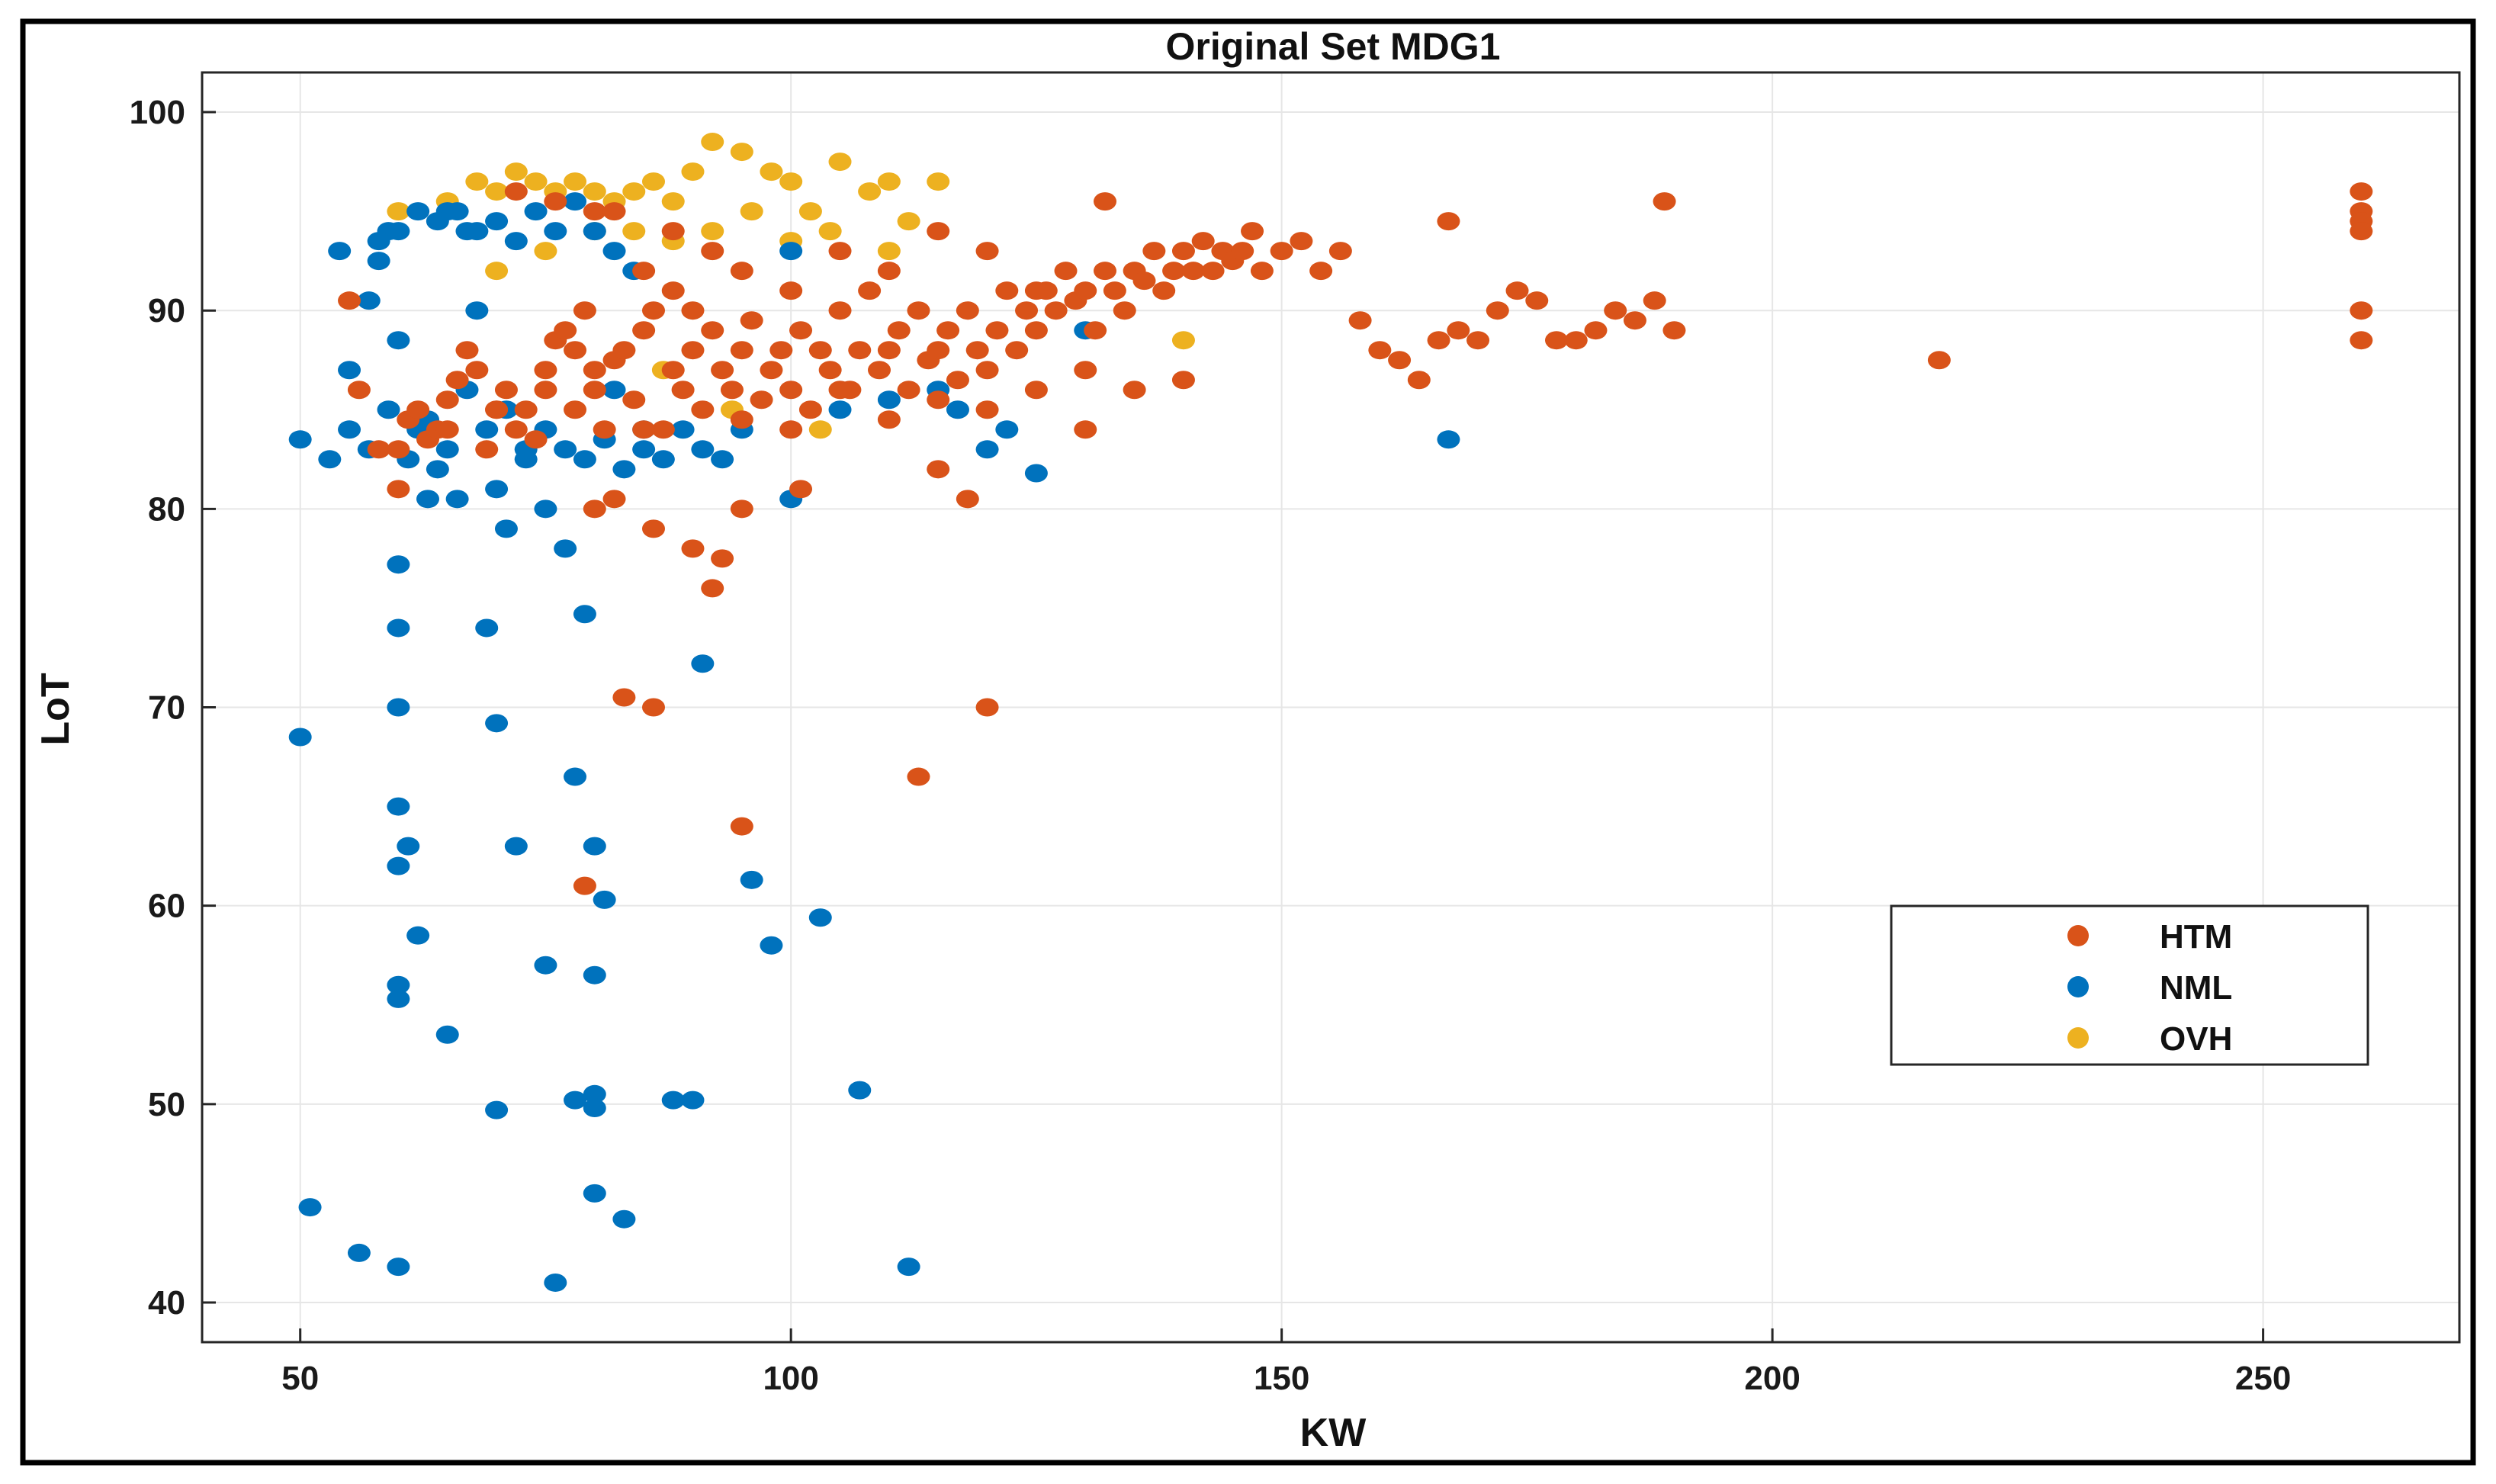 The image size is (2496, 1484). What do you see at coordinates (56, 710) in the screenshot?
I see `y-axis-label: LoT` at bounding box center [56, 710].